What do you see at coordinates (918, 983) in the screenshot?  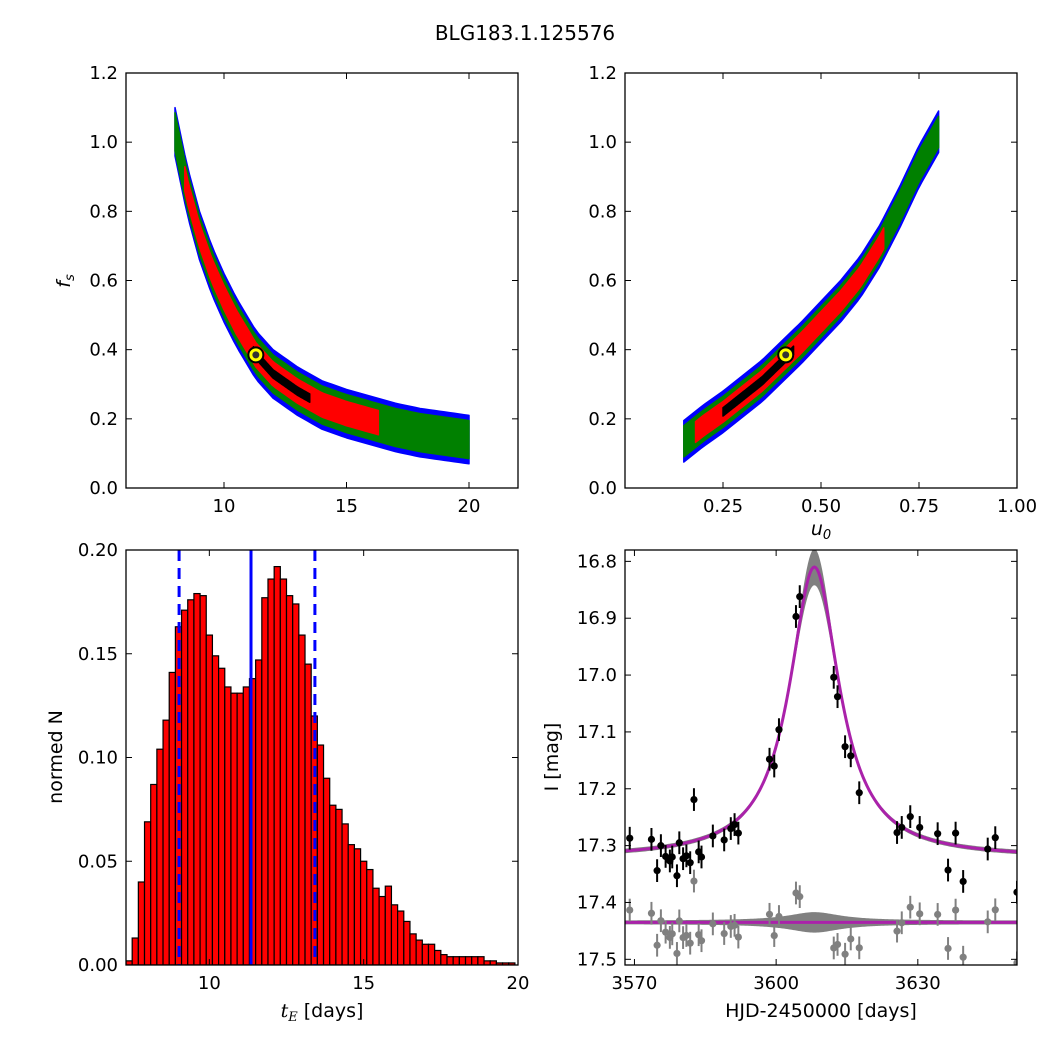 I see `light_curve-xtick-label: 3630` at bounding box center [918, 983].